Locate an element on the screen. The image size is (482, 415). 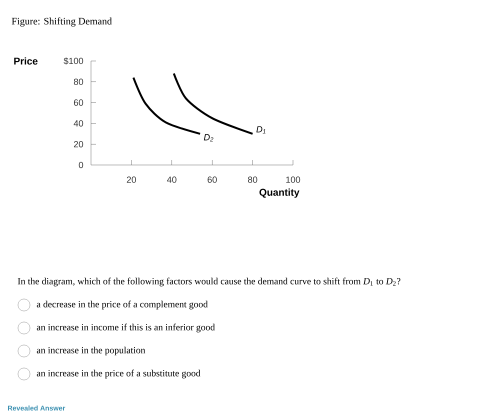
x-tick-label: 60 is located at coordinates (212, 179).